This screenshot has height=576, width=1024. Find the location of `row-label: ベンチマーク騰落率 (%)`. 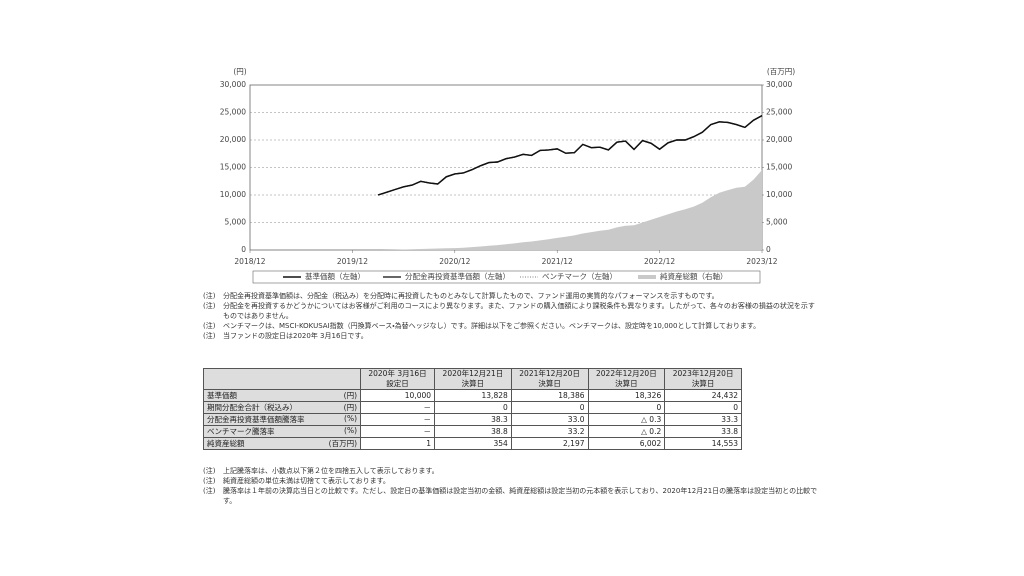

row-label: ベンチマーク騰落率 (%) is located at coordinates (282, 431).